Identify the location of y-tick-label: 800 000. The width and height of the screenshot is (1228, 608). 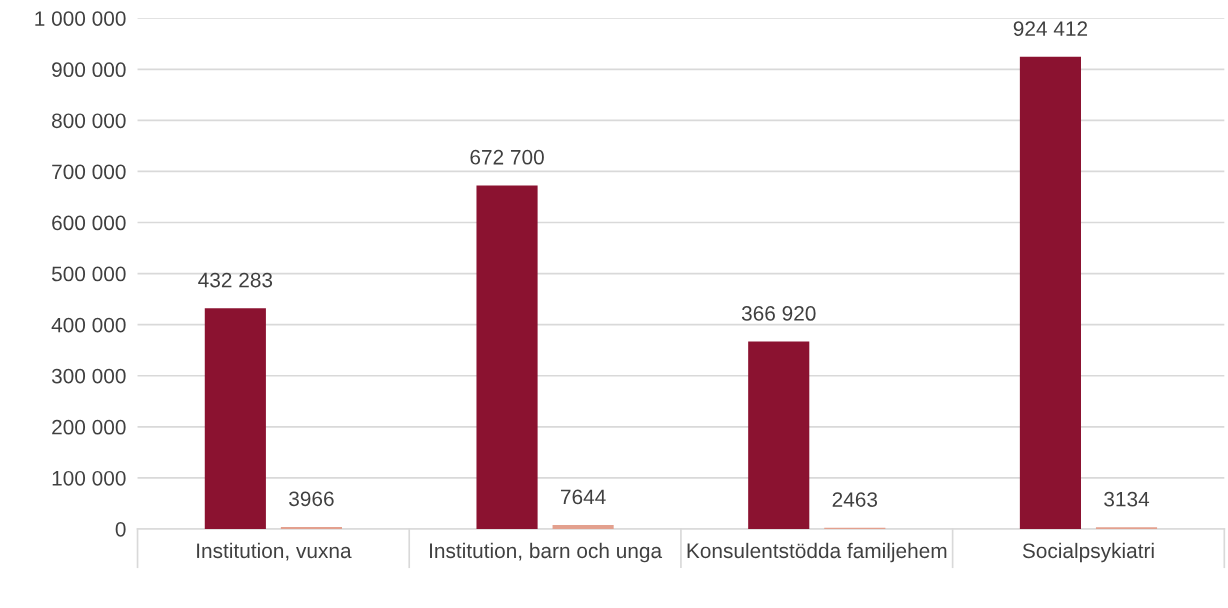
(89, 121).